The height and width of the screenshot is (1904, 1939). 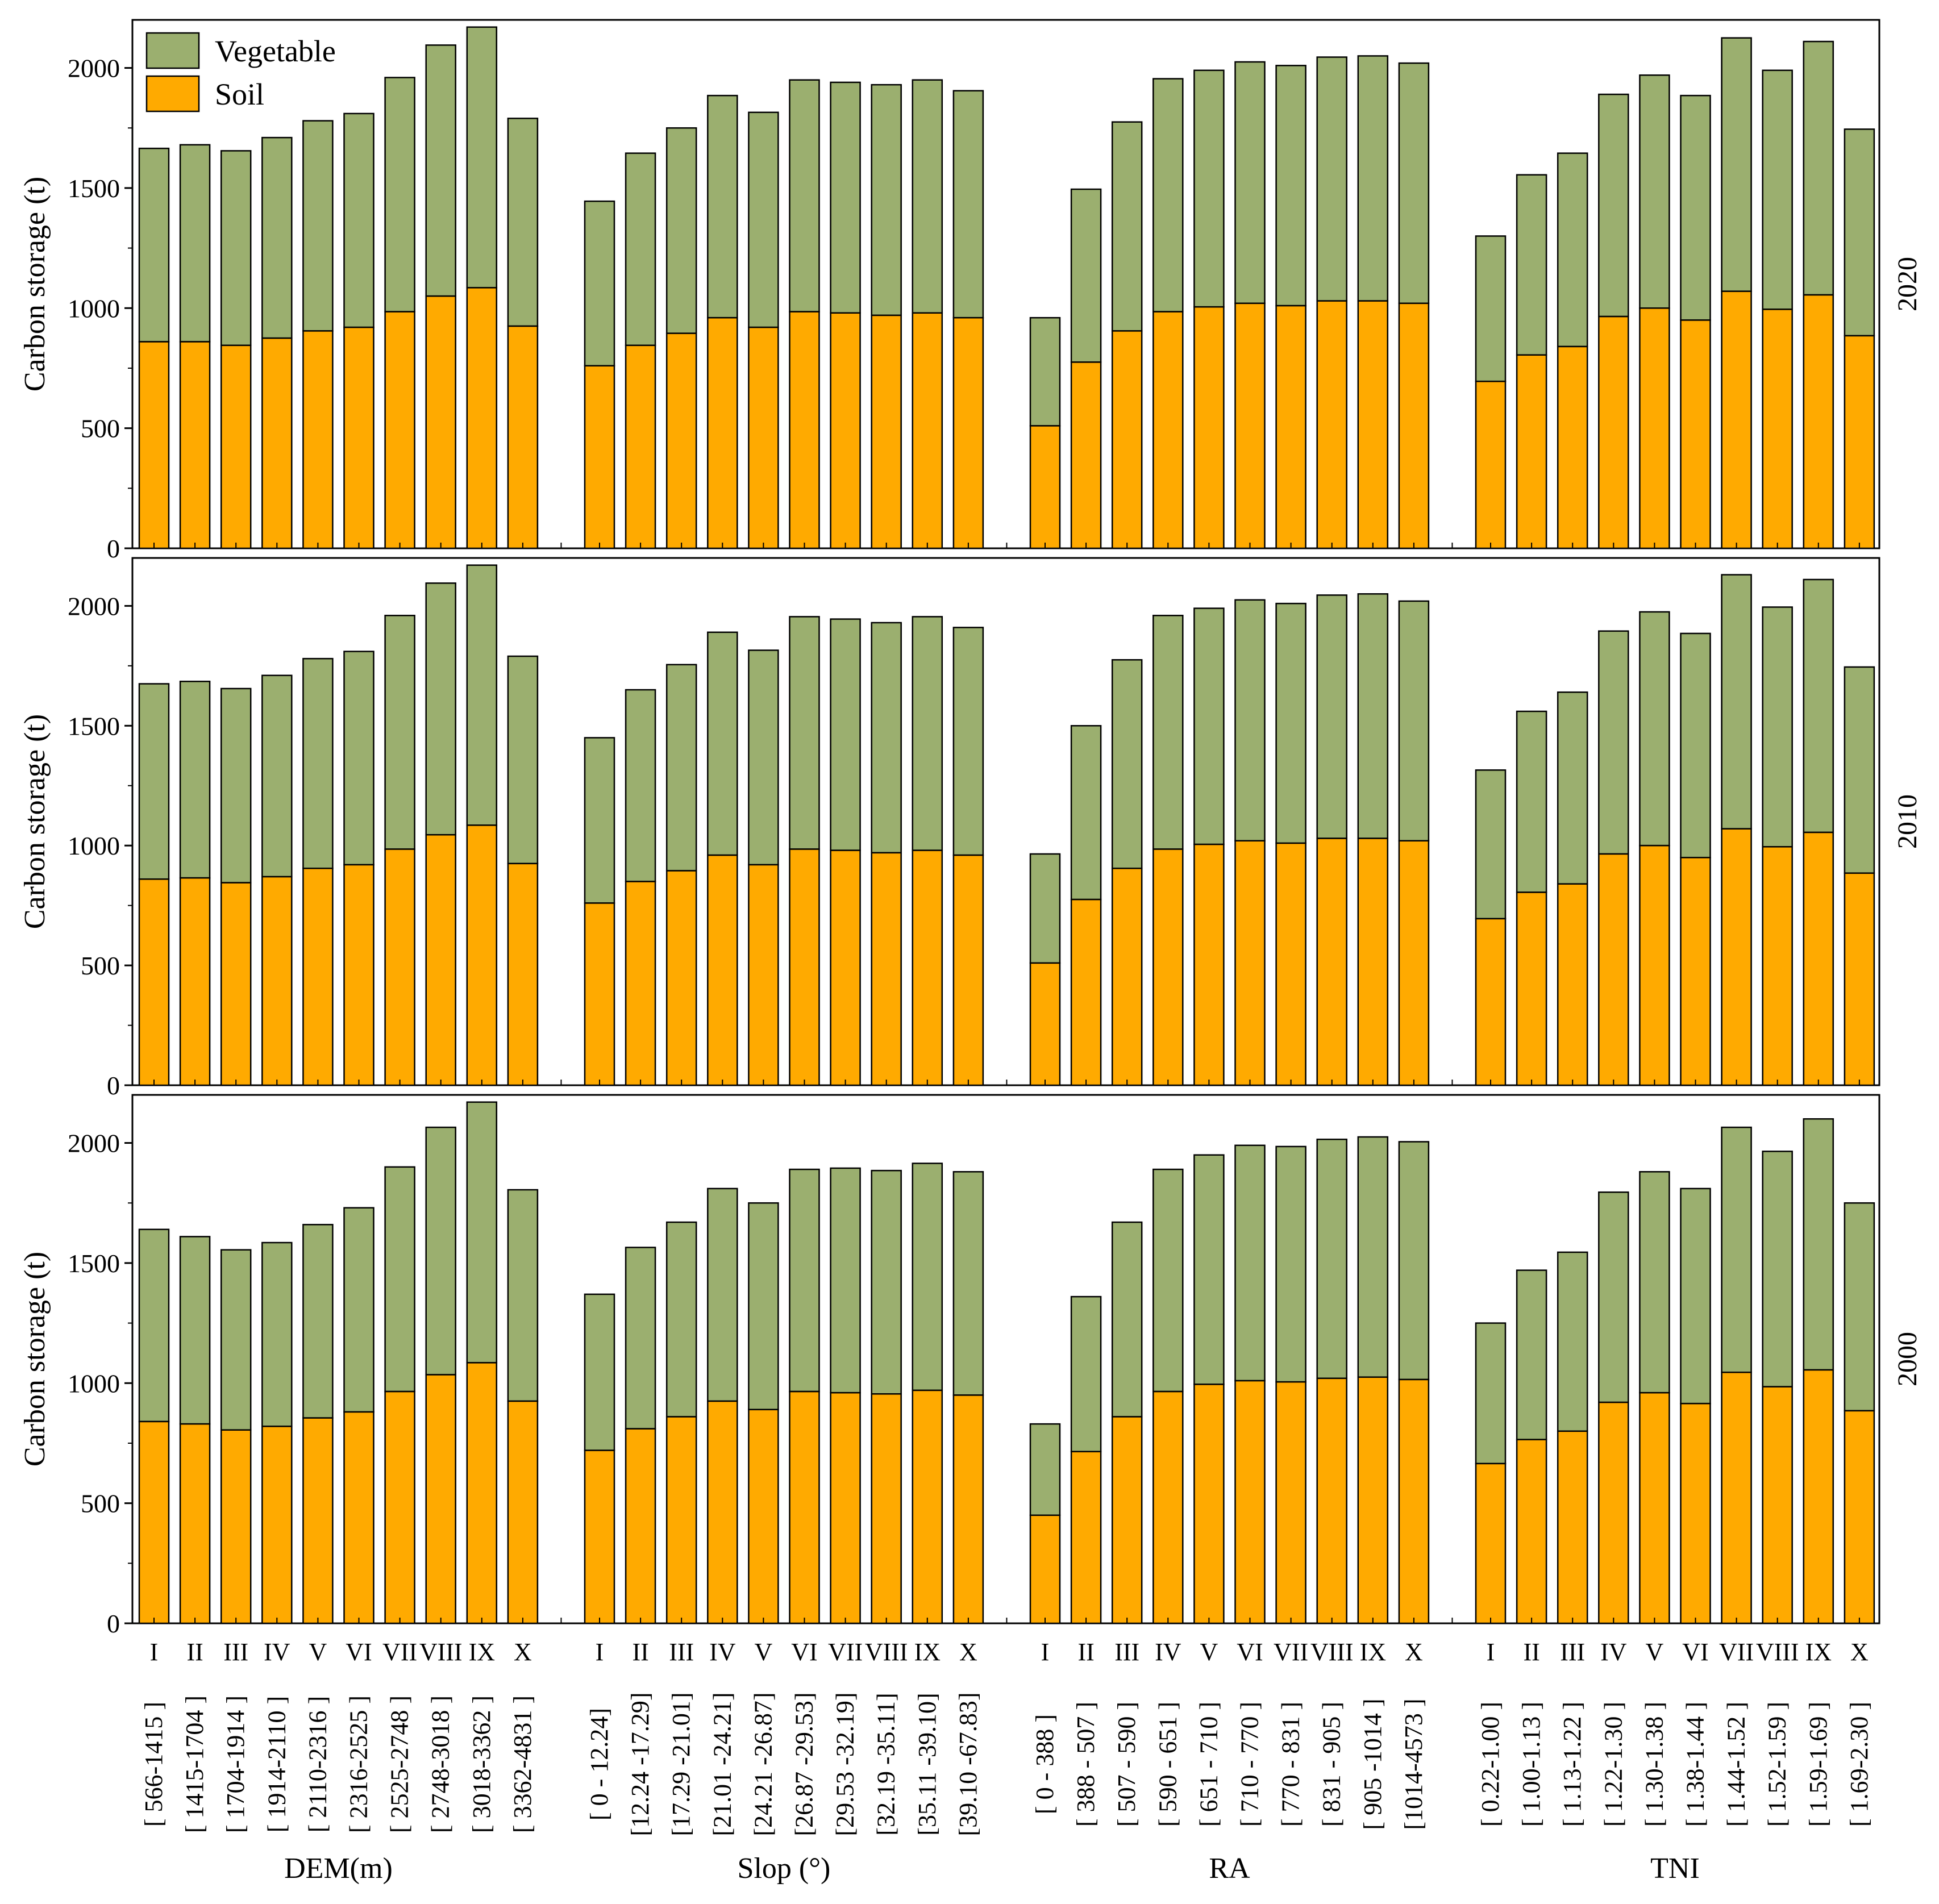 What do you see at coordinates (100, 965) in the screenshot?
I see `y-tick-label: 500` at bounding box center [100, 965].